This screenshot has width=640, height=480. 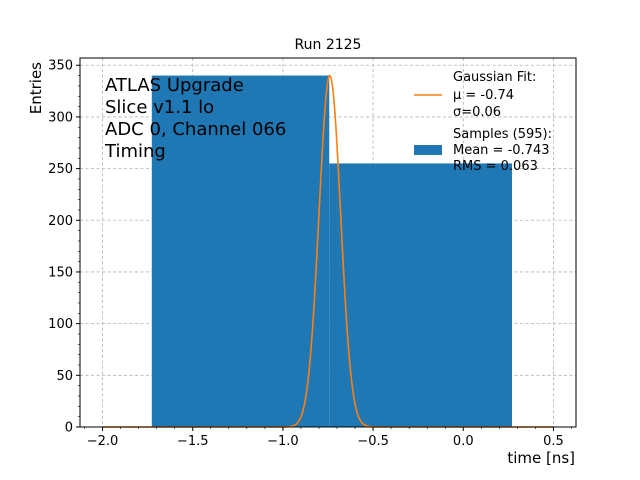 What do you see at coordinates (36, 88) in the screenshot?
I see `y-axis-label: Entries` at bounding box center [36, 88].